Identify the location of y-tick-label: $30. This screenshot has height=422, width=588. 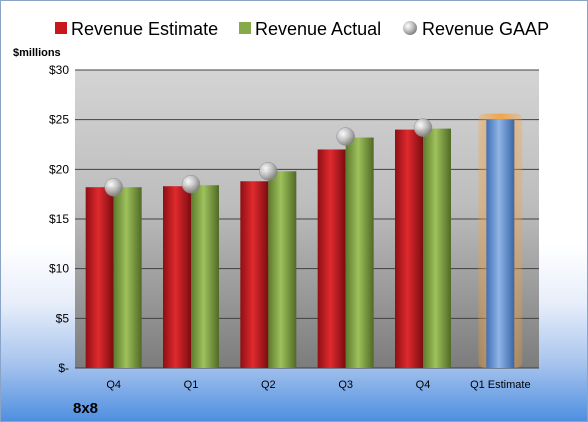
(59, 70).